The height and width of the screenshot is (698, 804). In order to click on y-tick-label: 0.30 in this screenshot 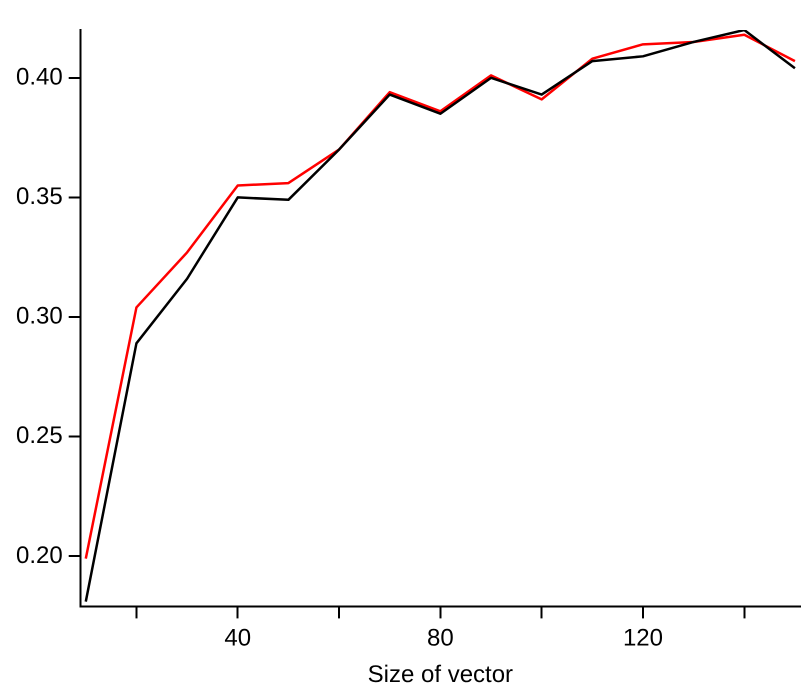, I will do `click(39, 316)`.